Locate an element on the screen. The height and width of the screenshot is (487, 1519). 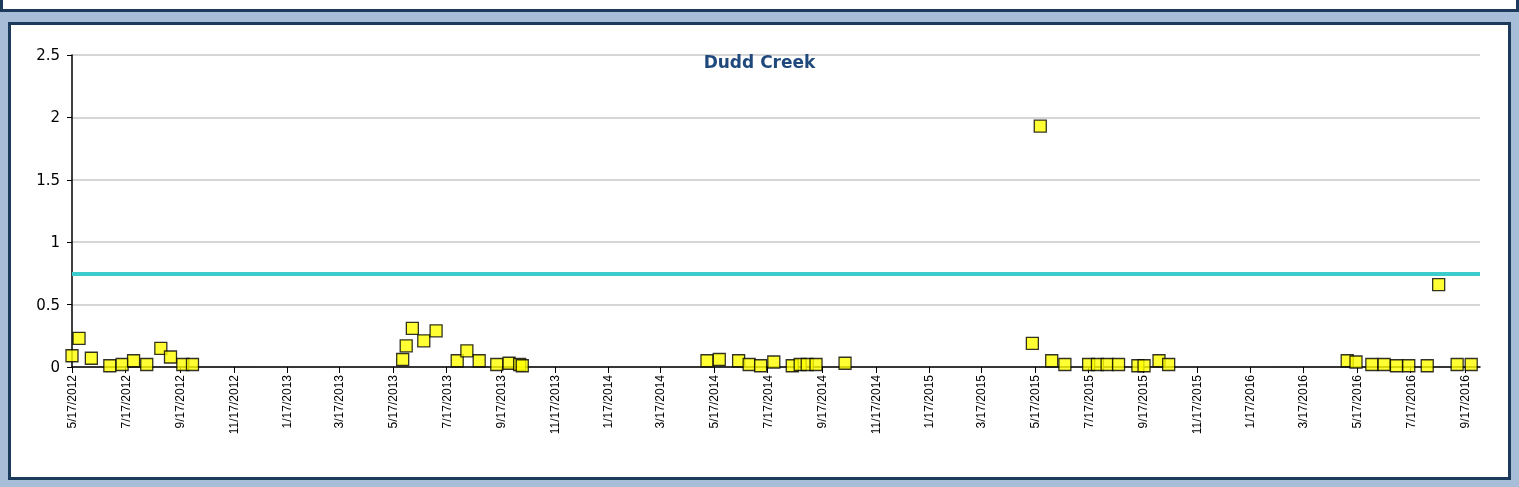
y-tick-label: 0 is located at coordinates (55, 367).